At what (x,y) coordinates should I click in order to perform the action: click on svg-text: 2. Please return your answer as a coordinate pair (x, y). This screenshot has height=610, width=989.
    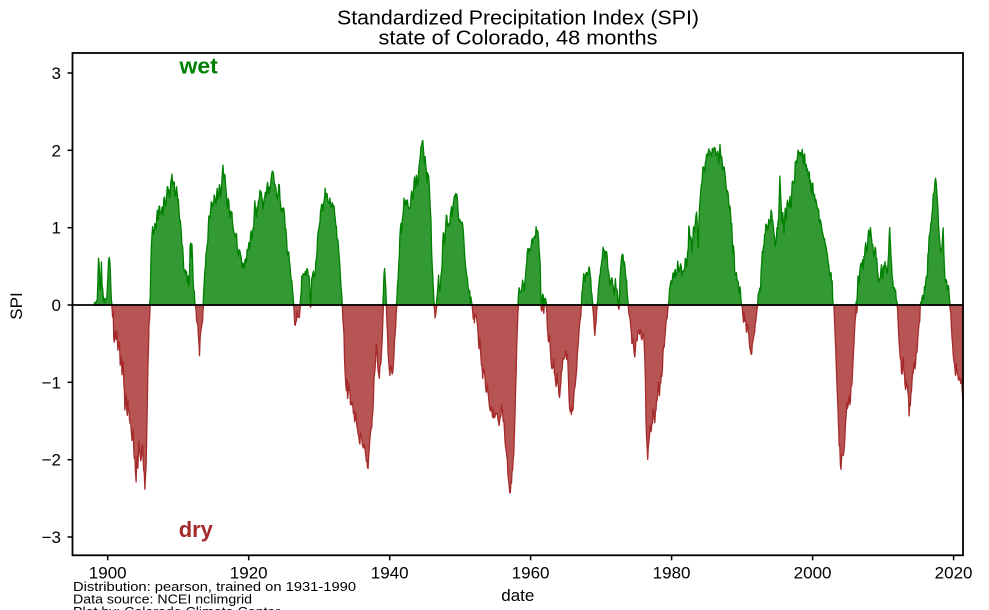
    Looking at the image, I should click on (56, 150).